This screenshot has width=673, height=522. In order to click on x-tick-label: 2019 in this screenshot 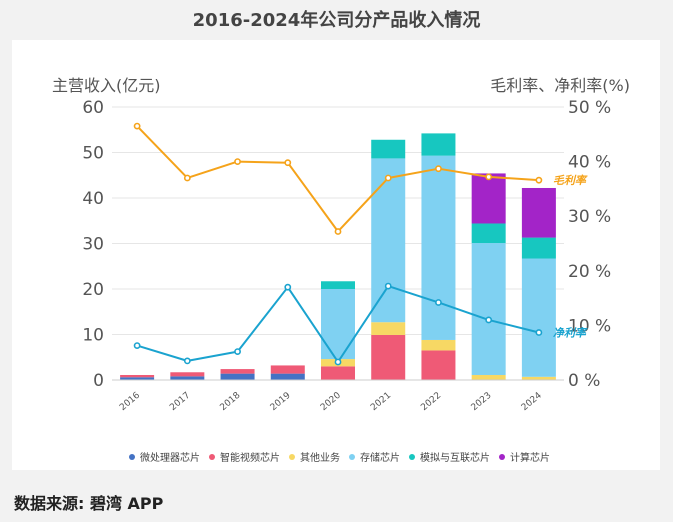, I will do `click(281, 401)`.